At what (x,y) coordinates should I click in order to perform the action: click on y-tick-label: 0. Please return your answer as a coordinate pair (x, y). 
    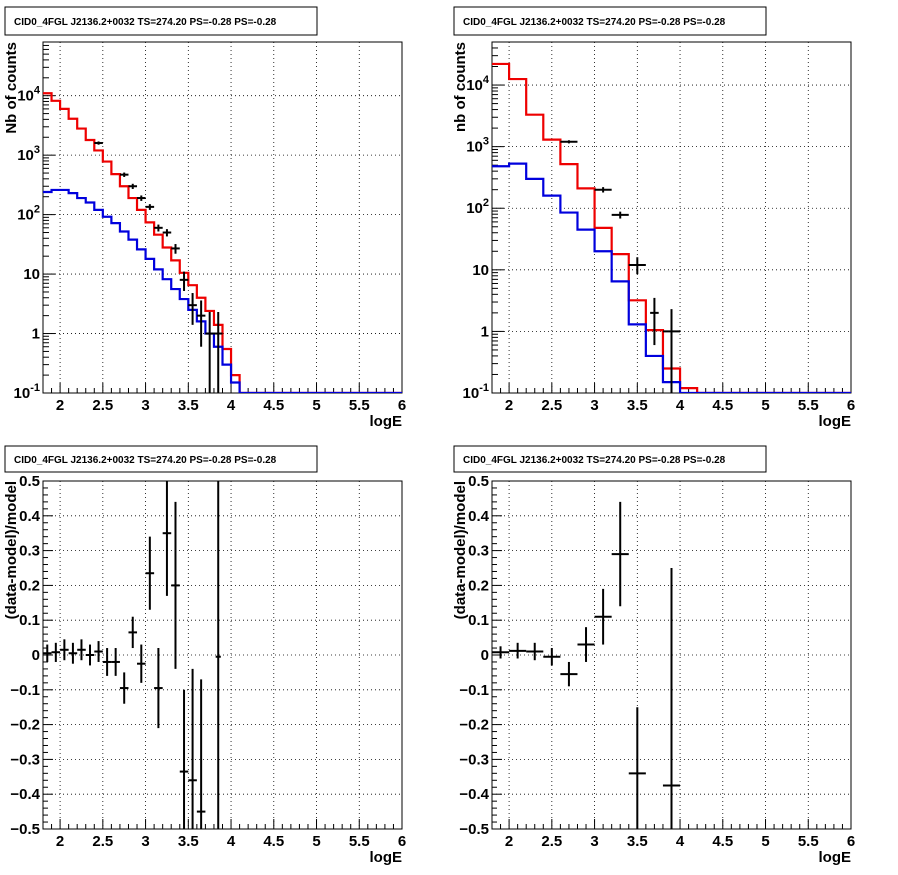
    Looking at the image, I should click on (485, 655).